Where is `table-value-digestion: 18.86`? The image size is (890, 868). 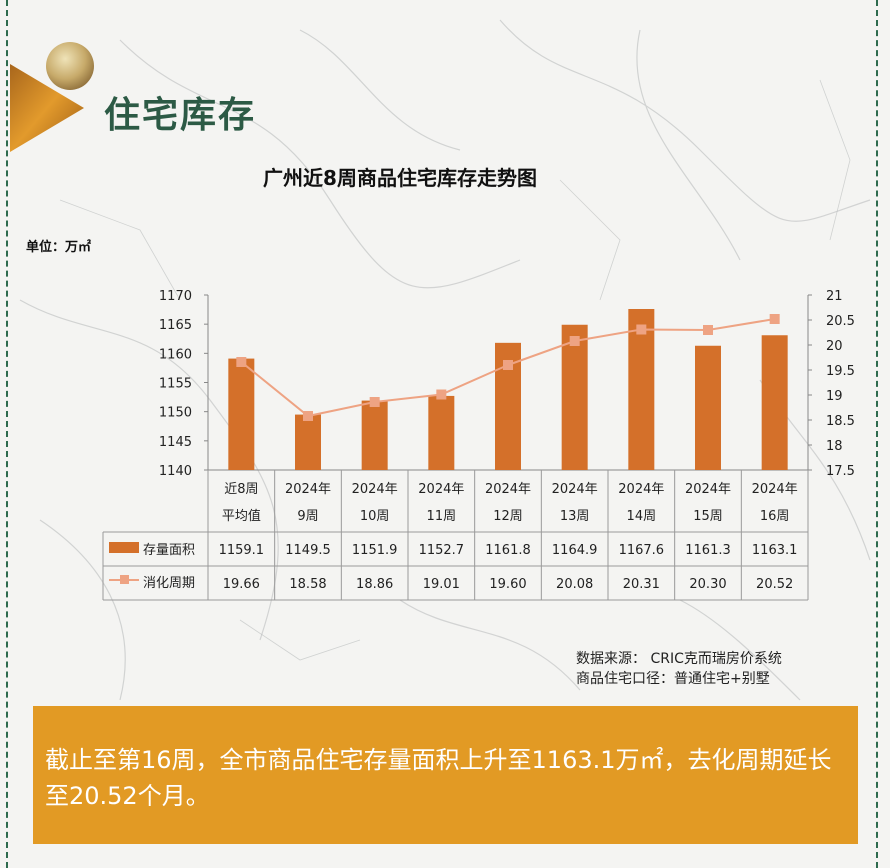 table-value-digestion: 18.86 is located at coordinates (374, 584).